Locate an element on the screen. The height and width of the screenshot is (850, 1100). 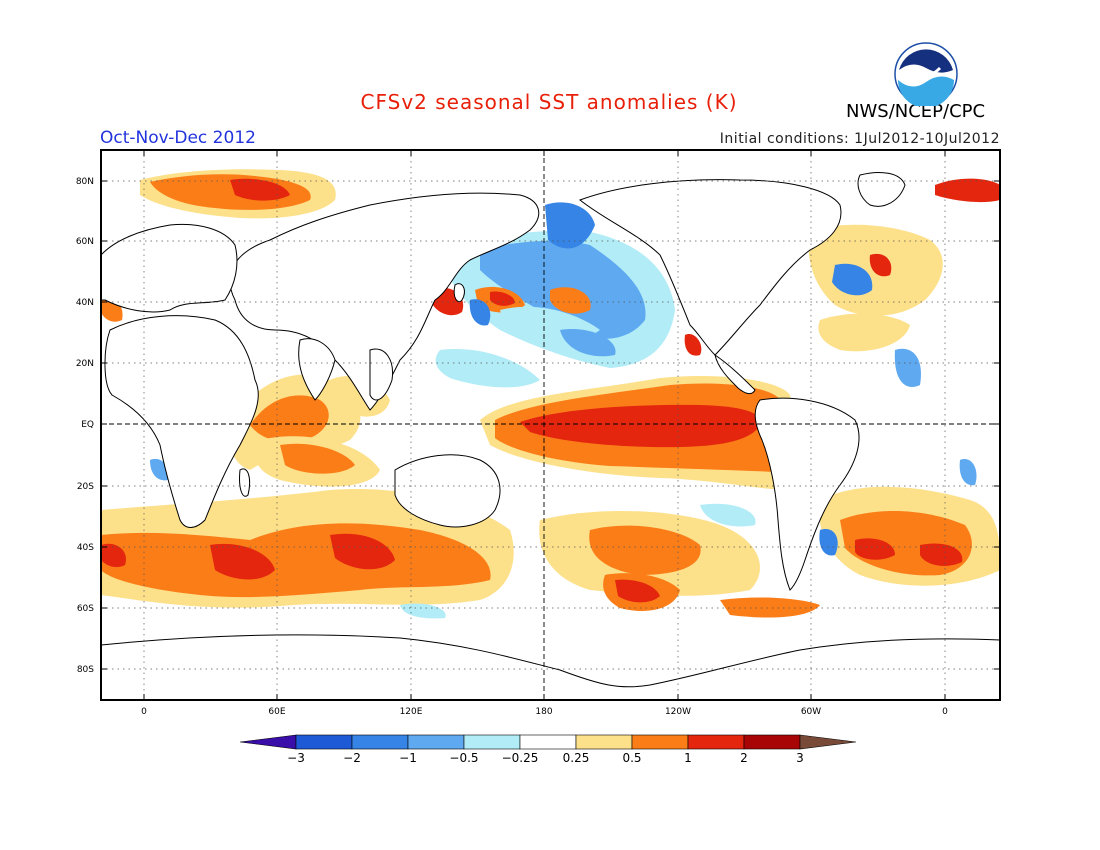
agency-label: NWS/NCEP/CPC is located at coordinates (916, 111).